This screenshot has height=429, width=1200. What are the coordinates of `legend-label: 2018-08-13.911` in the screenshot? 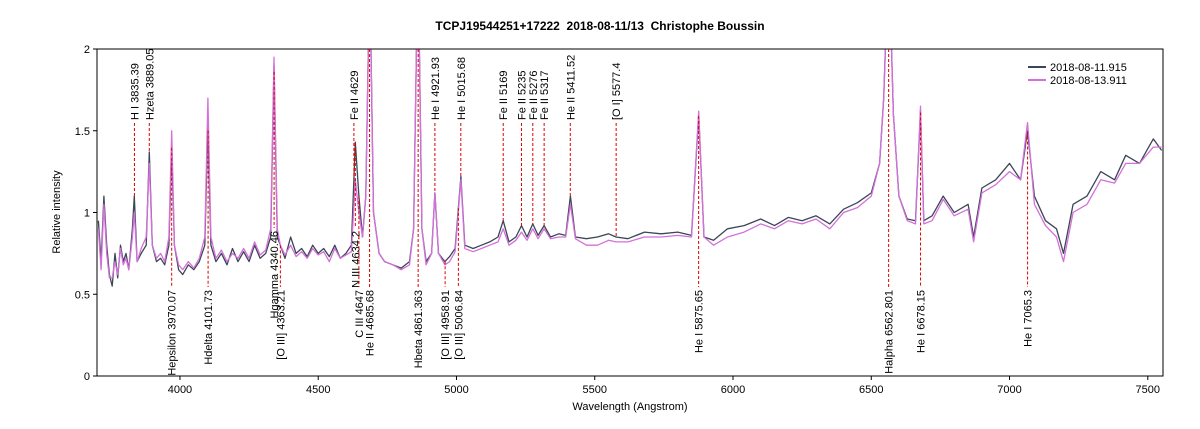 It's located at (1088, 81).